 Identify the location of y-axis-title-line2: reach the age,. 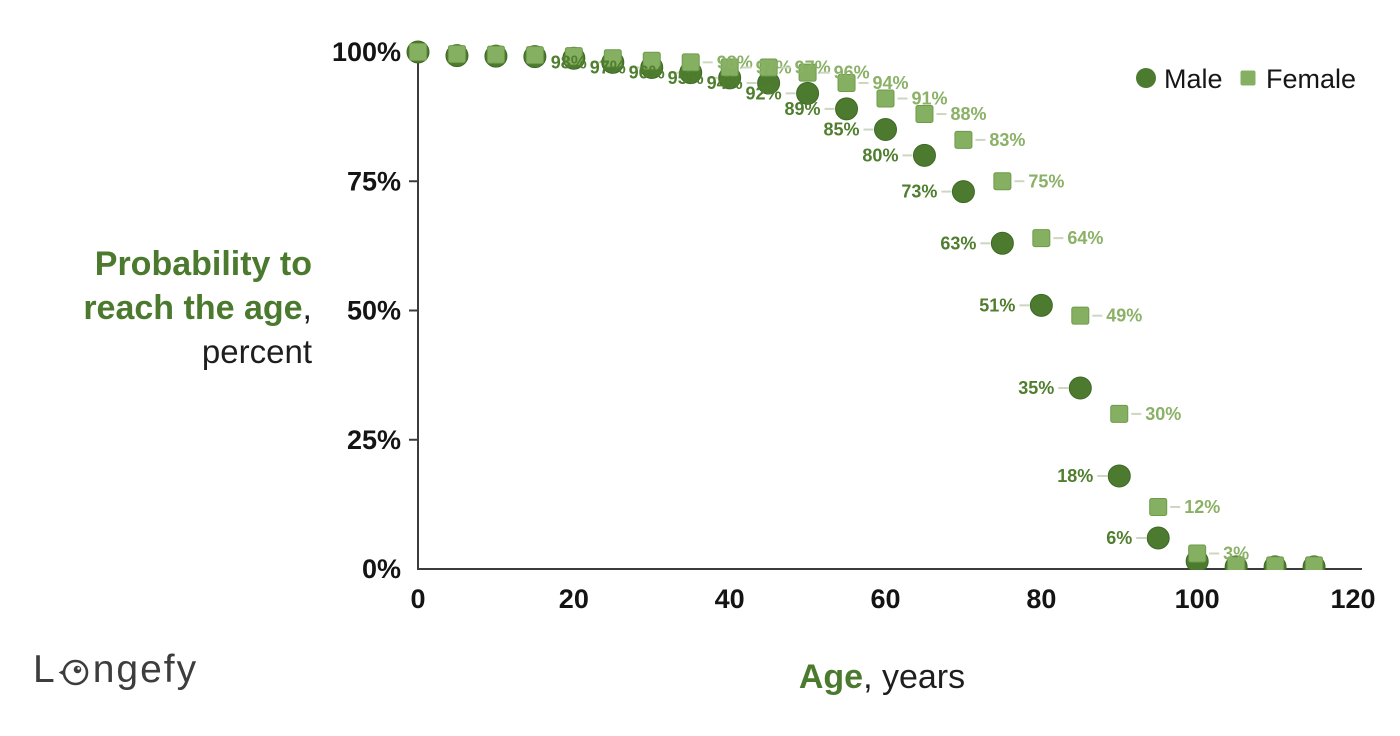
(197, 308).